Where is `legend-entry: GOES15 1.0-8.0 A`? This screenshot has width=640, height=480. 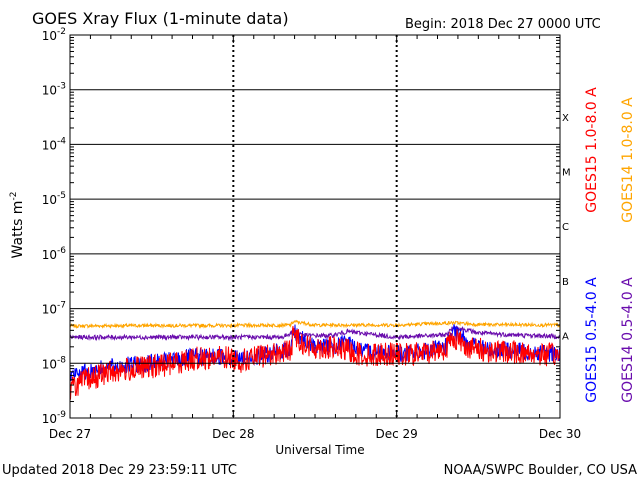
legend-entry: GOES15 1.0-8.0 A is located at coordinates (592, 150).